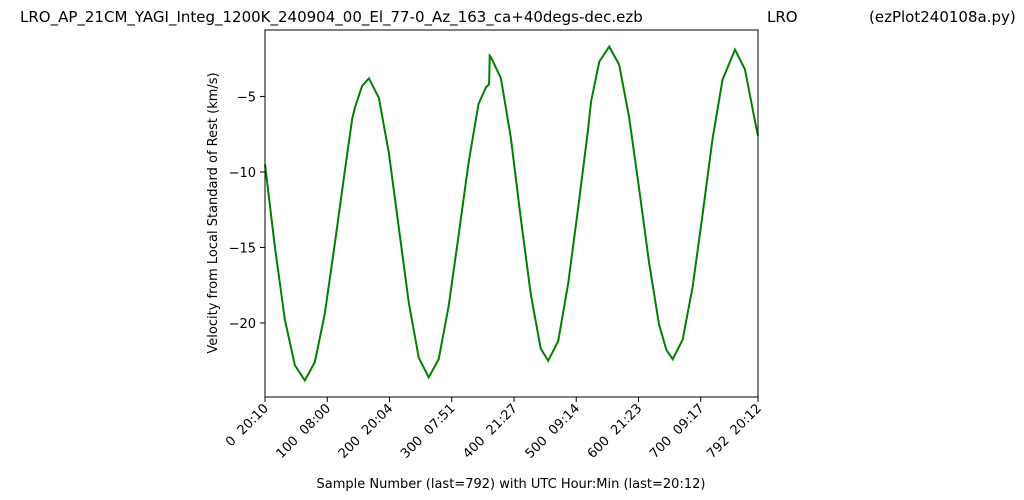  Describe the element at coordinates (734, 431) in the screenshot. I see `x-tick-label: 792 20:12` at that location.